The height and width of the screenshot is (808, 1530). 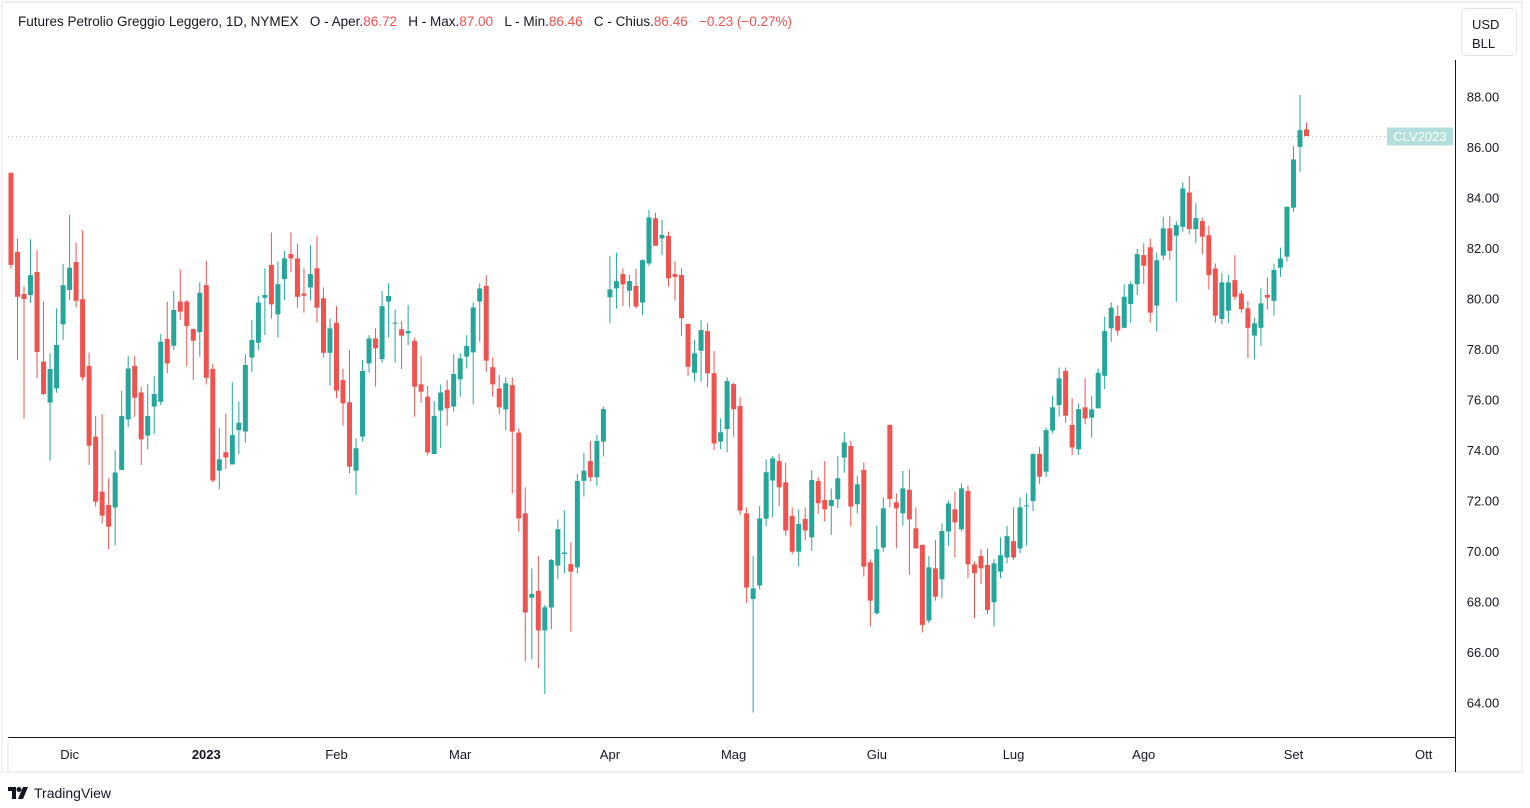 What do you see at coordinates (1483, 551) in the screenshot?
I see `price-tick-label: 70.00` at bounding box center [1483, 551].